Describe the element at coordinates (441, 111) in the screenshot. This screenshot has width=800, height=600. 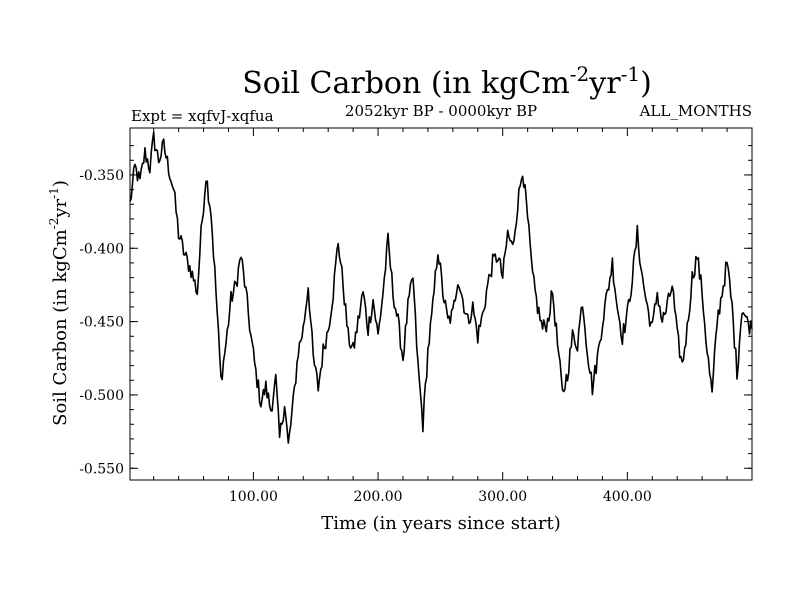
I see `period-label: 2052kyr BP - 0000kyr BP` at that location.